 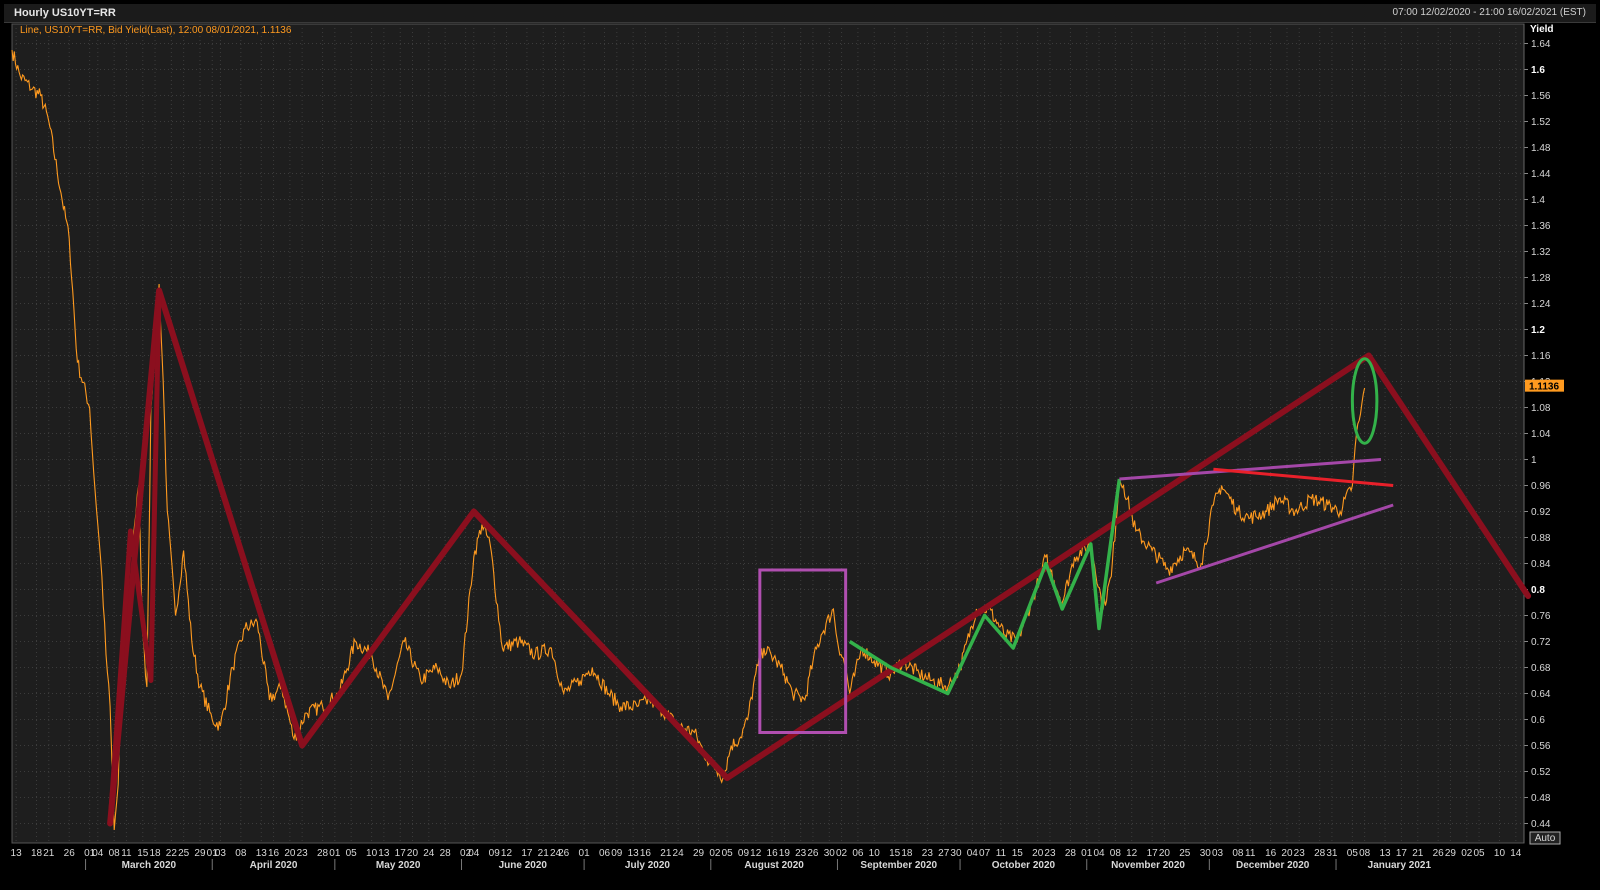 What do you see at coordinates (1541, 148) in the screenshot?
I see `y-tick-label: 1.48` at bounding box center [1541, 148].